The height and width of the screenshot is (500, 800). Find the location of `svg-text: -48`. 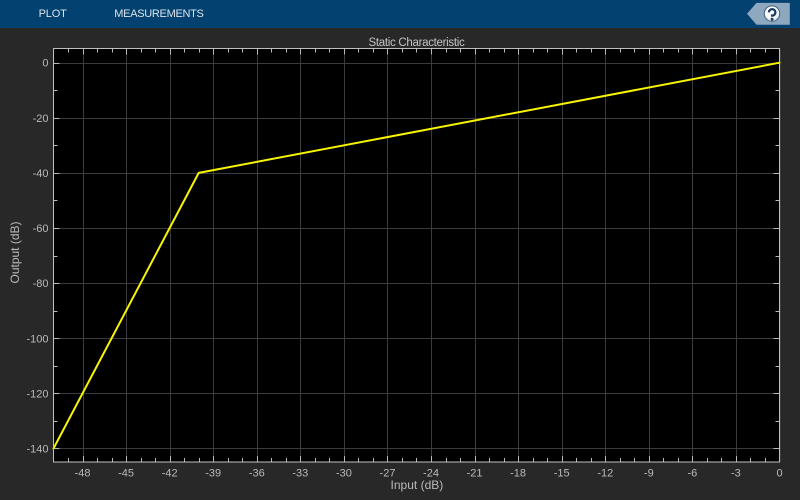

svg-text: -48 is located at coordinates (83, 474).